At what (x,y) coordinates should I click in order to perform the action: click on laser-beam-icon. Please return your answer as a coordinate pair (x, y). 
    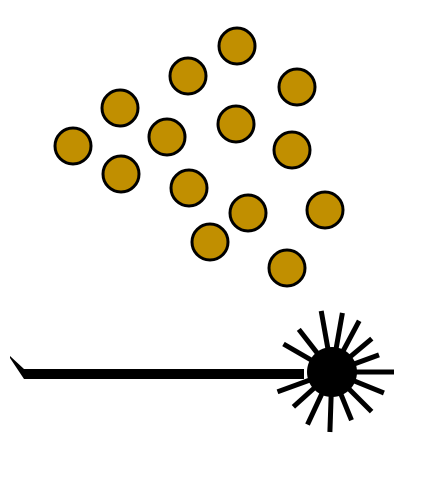
    Looking at the image, I should click on (157, 367).